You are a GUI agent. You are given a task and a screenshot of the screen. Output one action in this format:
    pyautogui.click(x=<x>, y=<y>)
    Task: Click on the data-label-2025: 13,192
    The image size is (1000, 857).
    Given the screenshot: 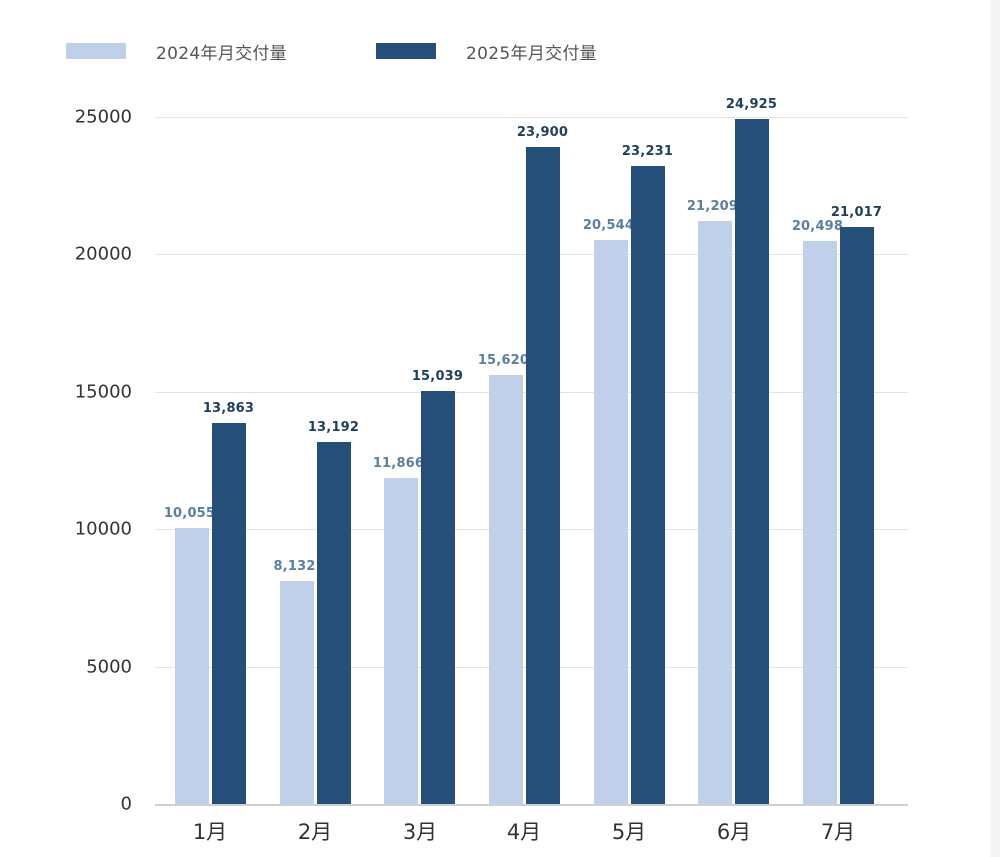 What is the action you would take?
    pyautogui.click(x=333, y=427)
    